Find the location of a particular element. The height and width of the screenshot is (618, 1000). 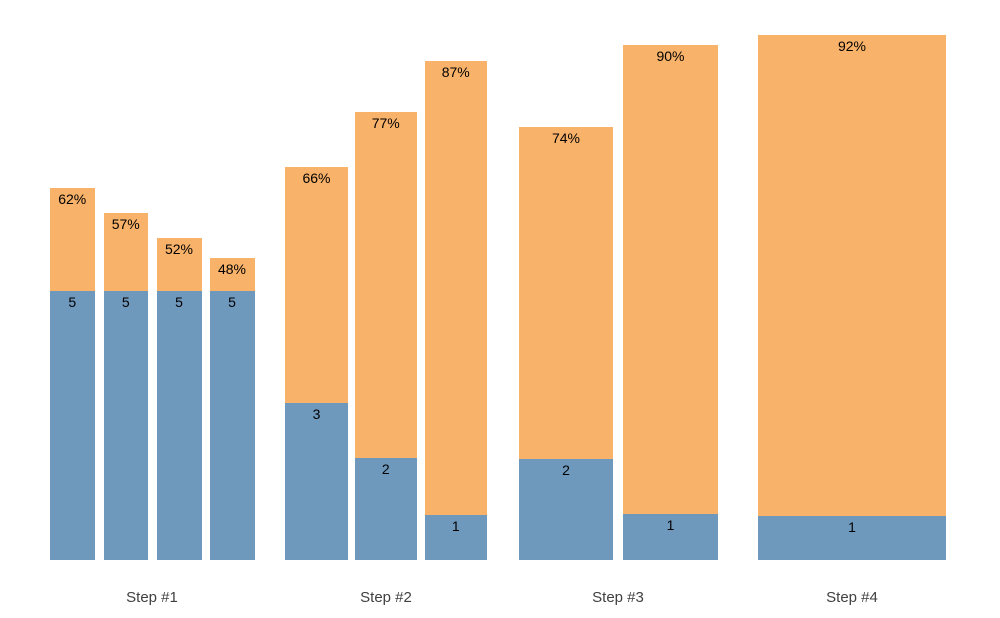

stacked-bar: 74% 2 is located at coordinates (566, 343).